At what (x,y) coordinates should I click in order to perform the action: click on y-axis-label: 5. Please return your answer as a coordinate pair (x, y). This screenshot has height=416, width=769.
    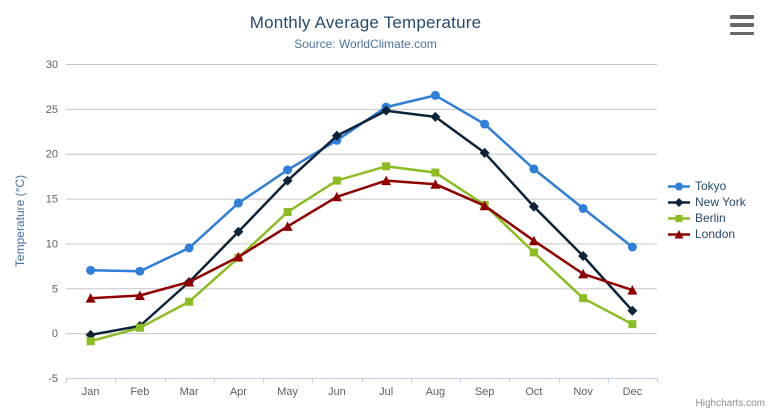
    Looking at the image, I should click on (55, 289).